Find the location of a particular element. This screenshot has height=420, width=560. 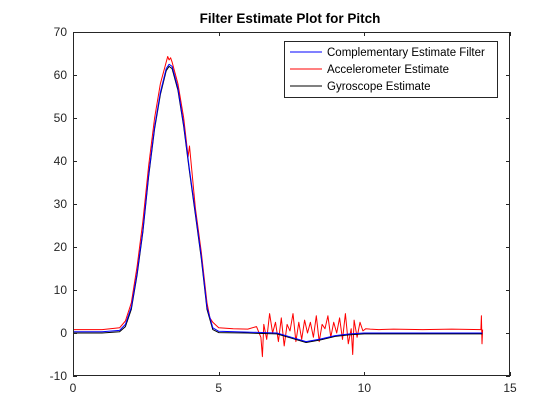

y-tick-label: -10 is located at coordinates (59, 376).